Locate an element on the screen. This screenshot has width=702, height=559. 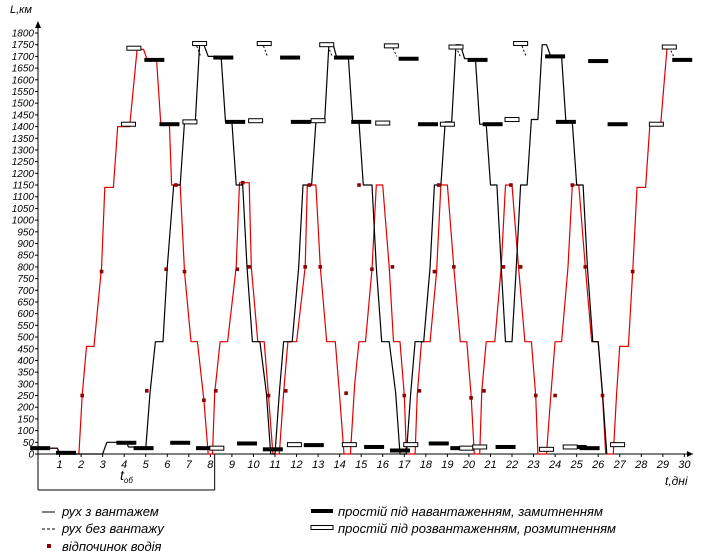
legend-rest-swatch is located at coordinates (49, 546).